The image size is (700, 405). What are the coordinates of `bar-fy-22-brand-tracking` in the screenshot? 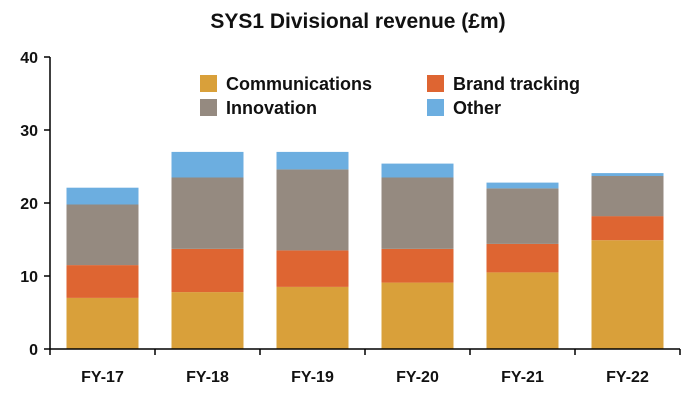 It's located at (627, 228).